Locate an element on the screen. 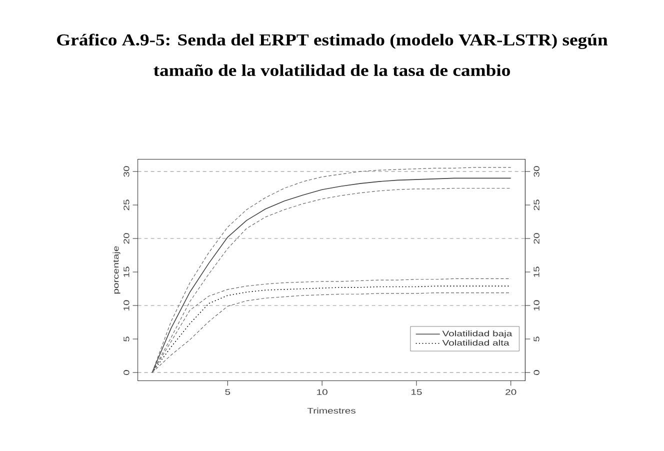 This screenshot has height=451, width=664. y2-tick-label: 15 is located at coordinates (537, 271).